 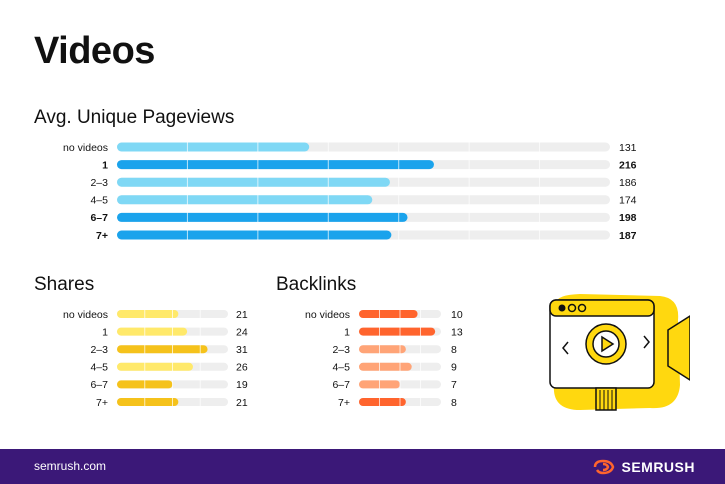 What do you see at coordinates (94, 51) in the screenshot?
I see `page-title: Videos` at bounding box center [94, 51].